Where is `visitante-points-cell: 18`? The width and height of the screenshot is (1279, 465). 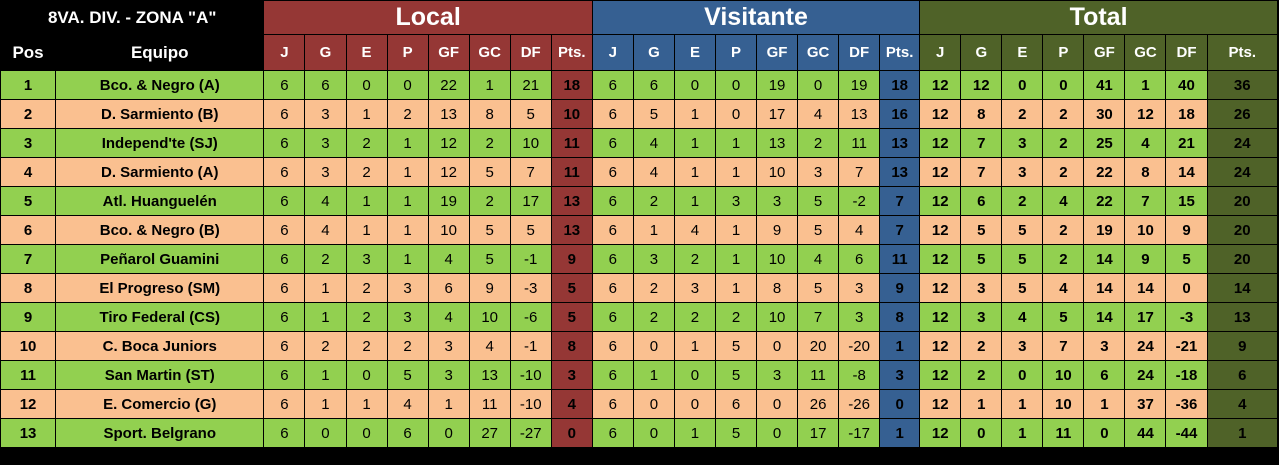
visitante-points-cell: 18 is located at coordinates (900, 85).